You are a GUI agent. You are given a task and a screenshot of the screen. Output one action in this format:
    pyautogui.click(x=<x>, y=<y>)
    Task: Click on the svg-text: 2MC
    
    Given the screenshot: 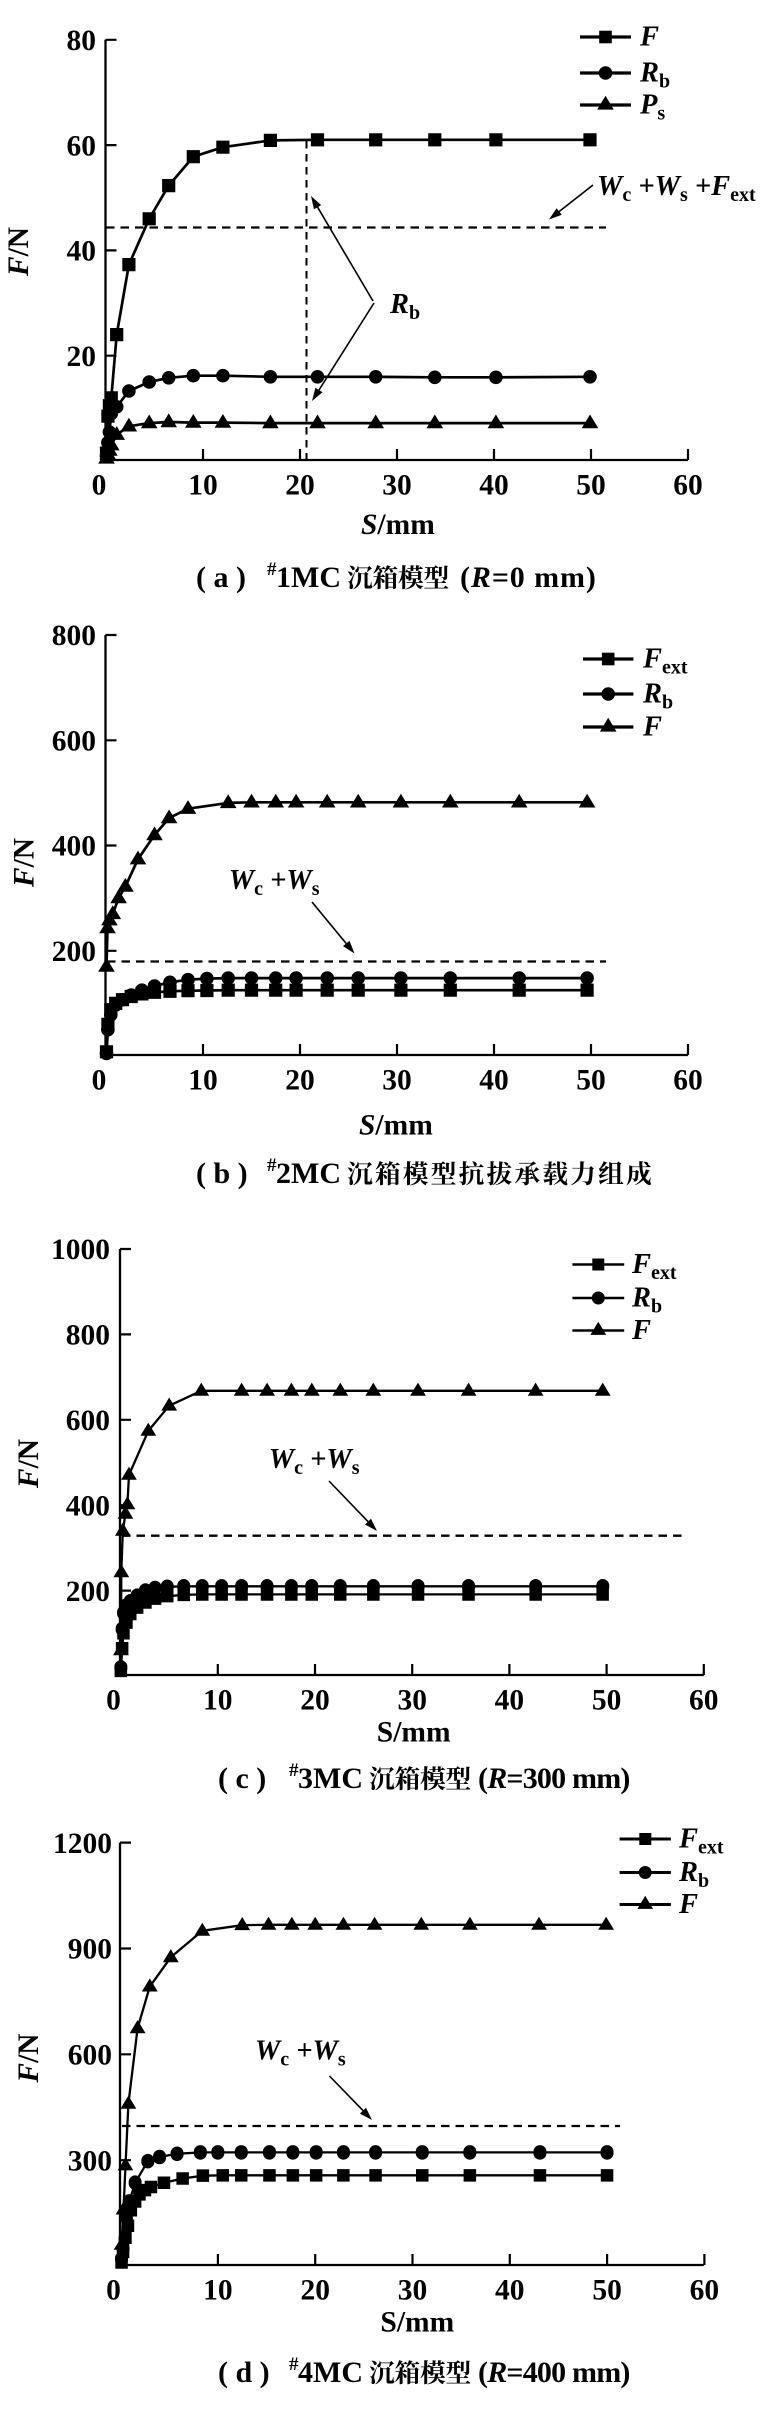 What is the action you would take?
    pyautogui.click(x=308, y=1173)
    